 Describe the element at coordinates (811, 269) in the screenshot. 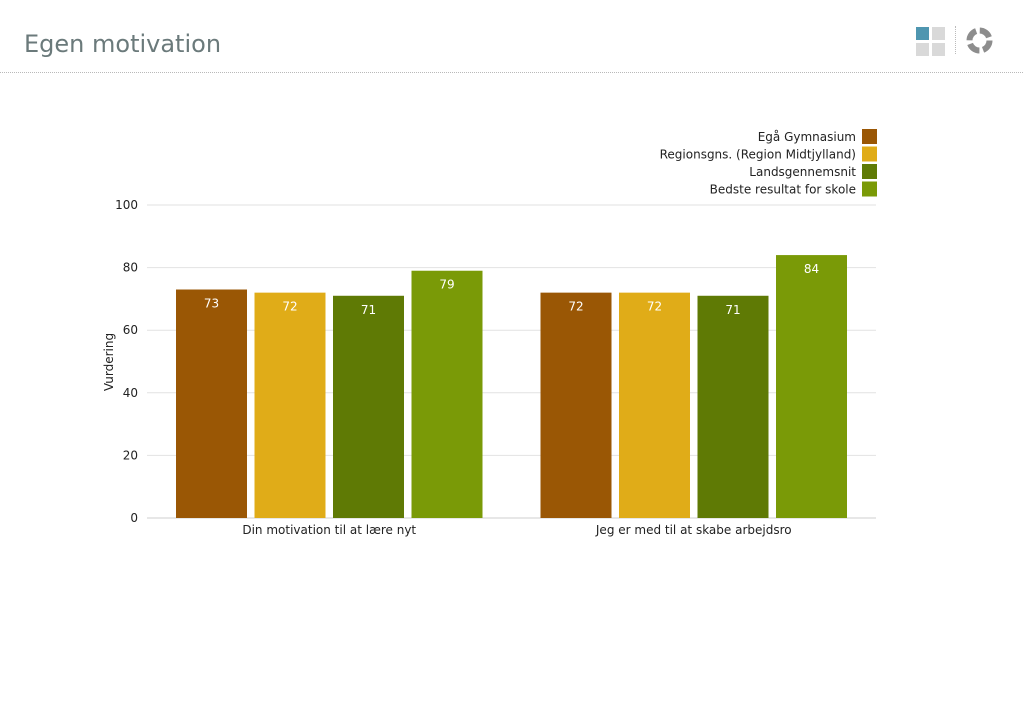

I see `bar-value-label: 84` at that location.